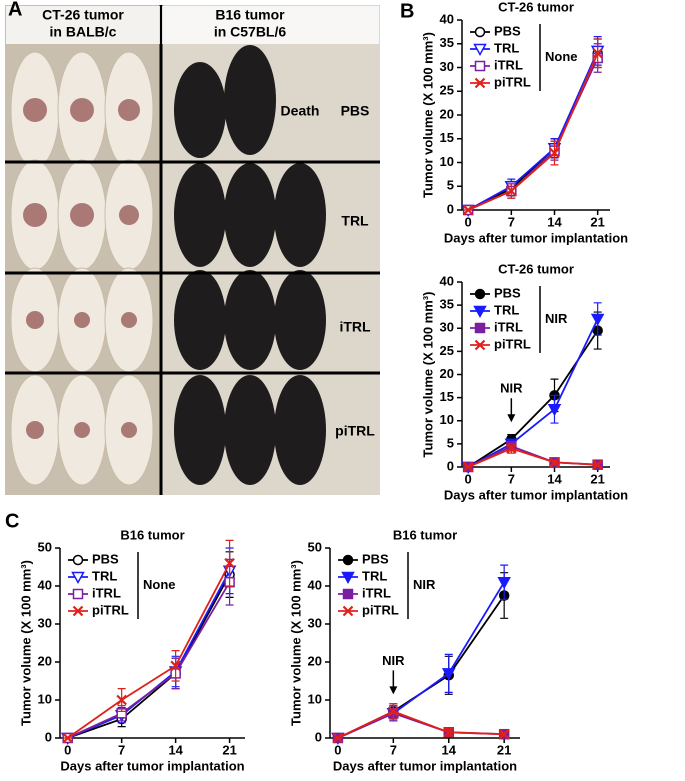 This screenshot has width=685, height=781. What do you see at coordinates (83, 15) in the screenshot?
I see `column-label: CT-26 tumor` at bounding box center [83, 15].